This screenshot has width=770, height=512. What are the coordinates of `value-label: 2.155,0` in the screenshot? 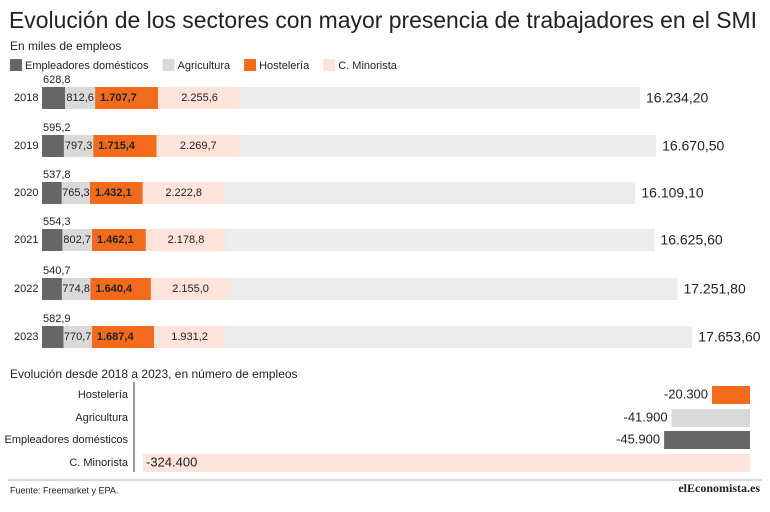 It's located at (190, 289).